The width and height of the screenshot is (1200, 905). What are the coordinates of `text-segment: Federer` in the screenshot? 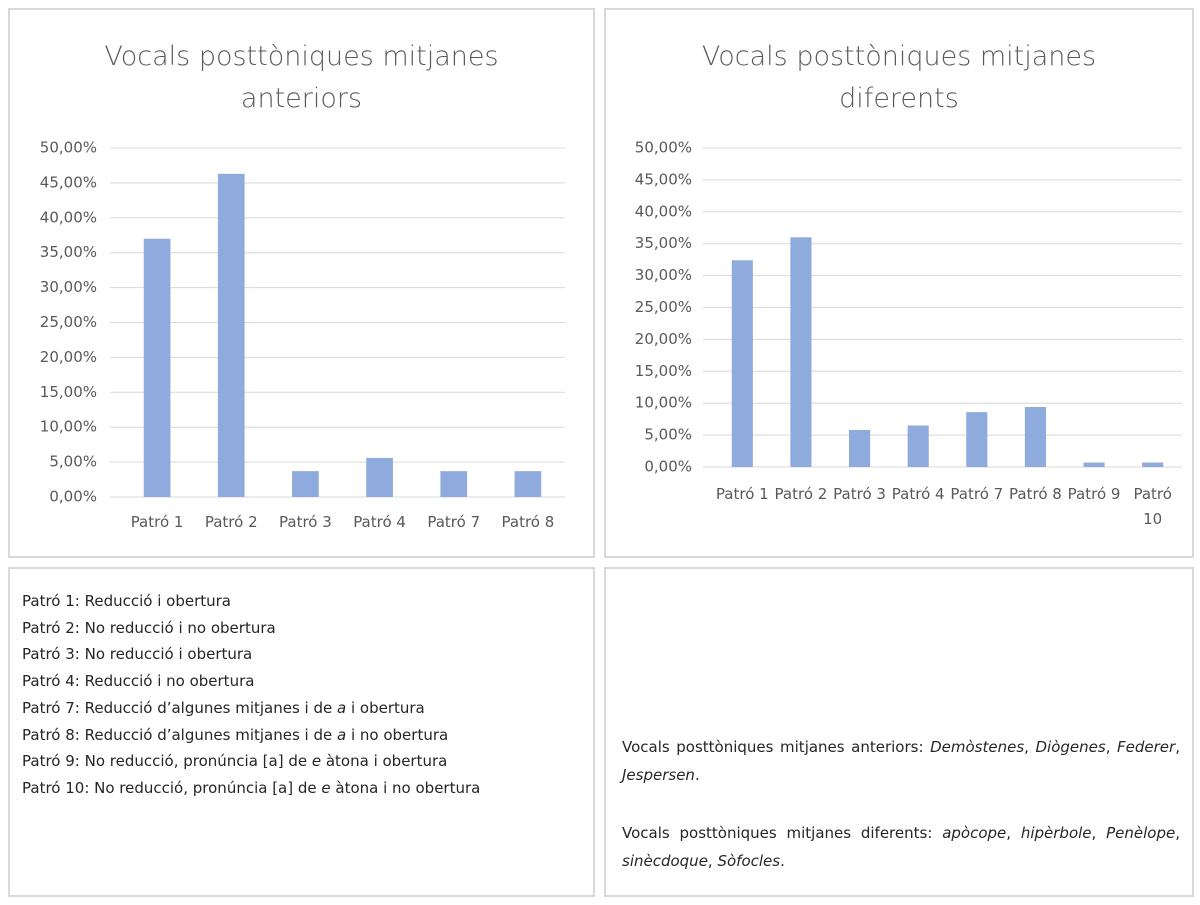 It's located at (1146, 747).